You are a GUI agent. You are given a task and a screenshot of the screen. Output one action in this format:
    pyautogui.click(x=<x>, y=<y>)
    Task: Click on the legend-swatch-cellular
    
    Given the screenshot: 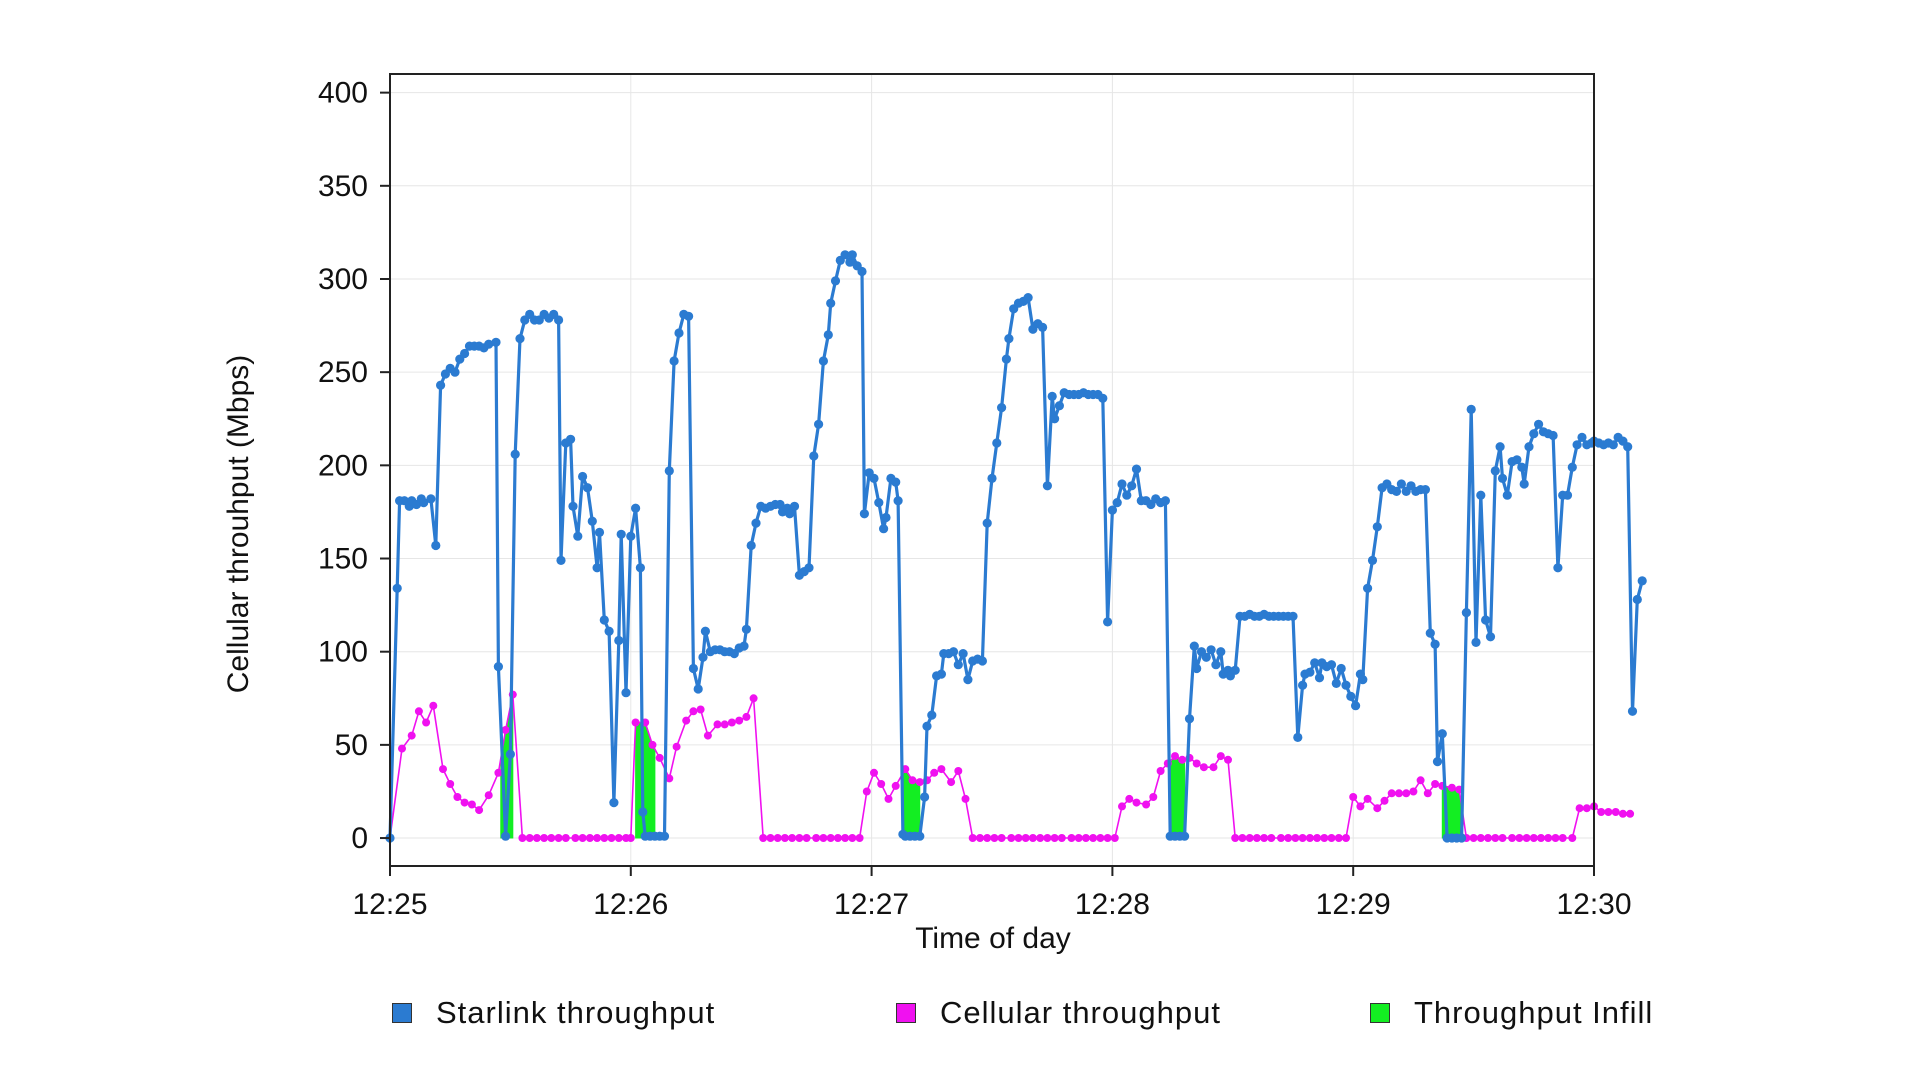 What is the action you would take?
    pyautogui.click(x=906, y=1013)
    